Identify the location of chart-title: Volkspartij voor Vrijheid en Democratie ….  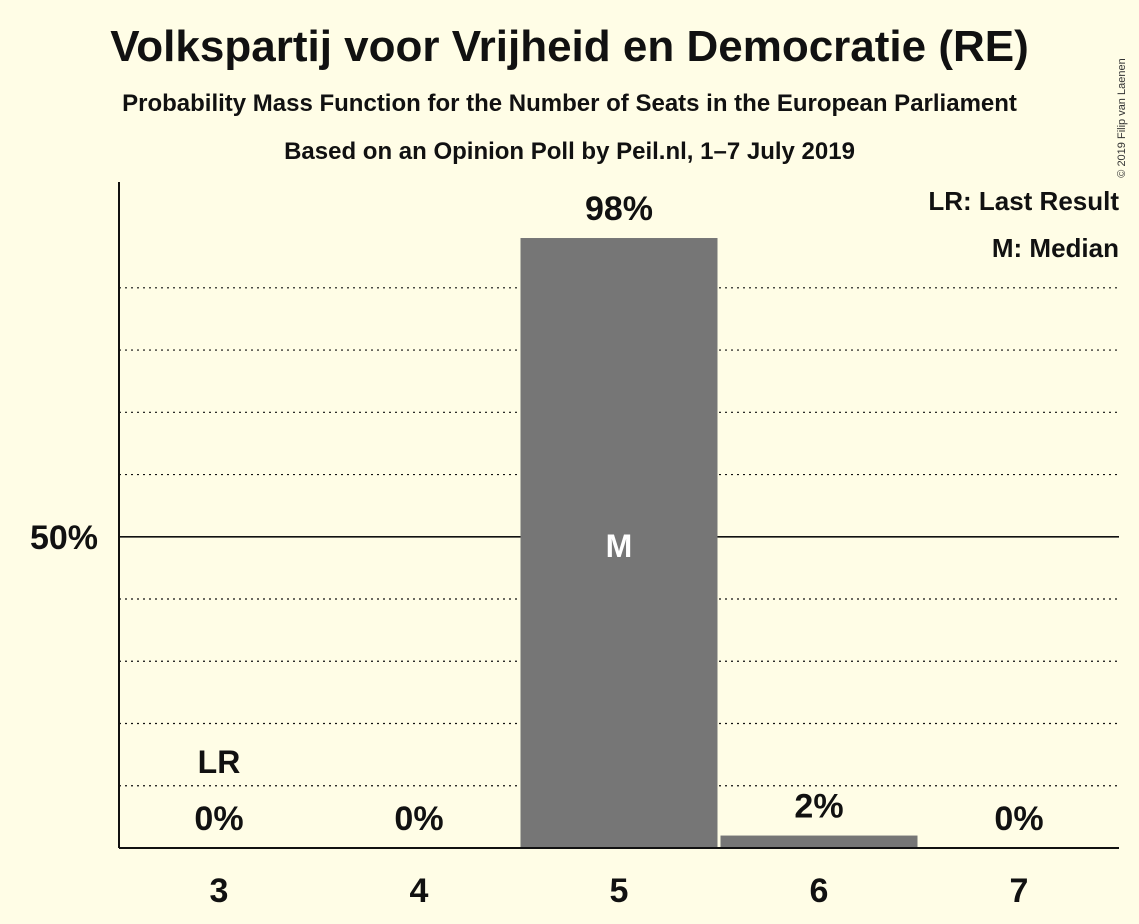
(569, 46).